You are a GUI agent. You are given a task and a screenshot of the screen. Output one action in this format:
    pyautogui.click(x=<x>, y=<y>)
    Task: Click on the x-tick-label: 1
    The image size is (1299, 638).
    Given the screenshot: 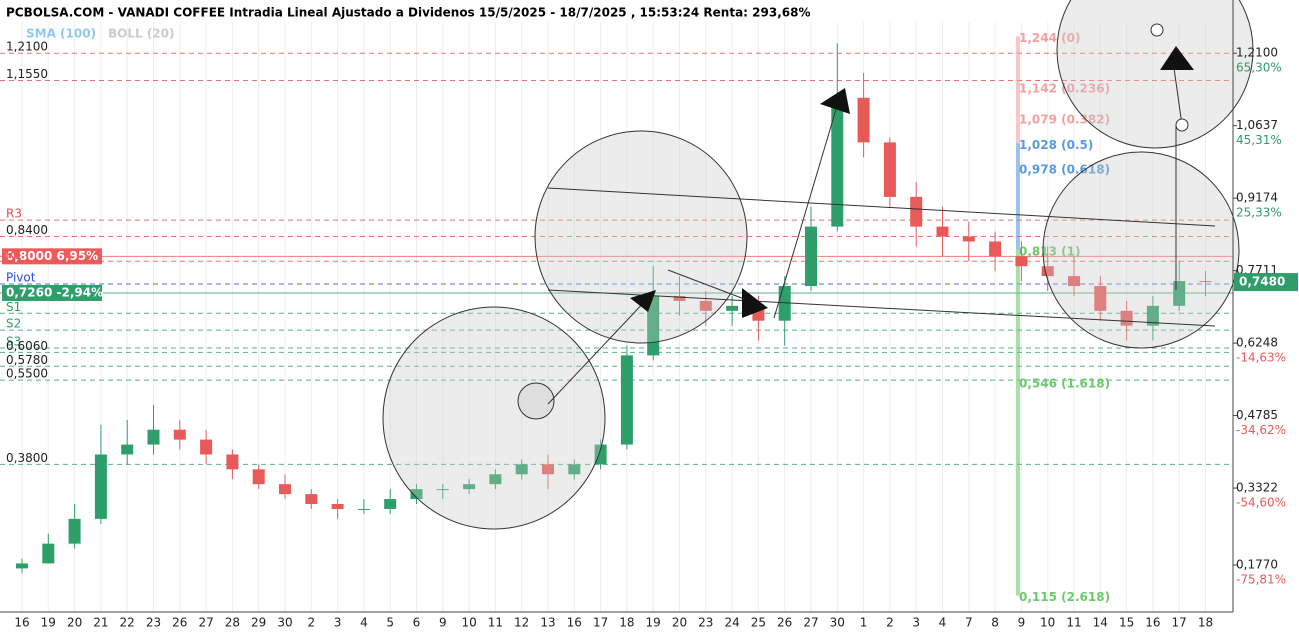 What is the action you would take?
    pyautogui.click(x=864, y=623)
    